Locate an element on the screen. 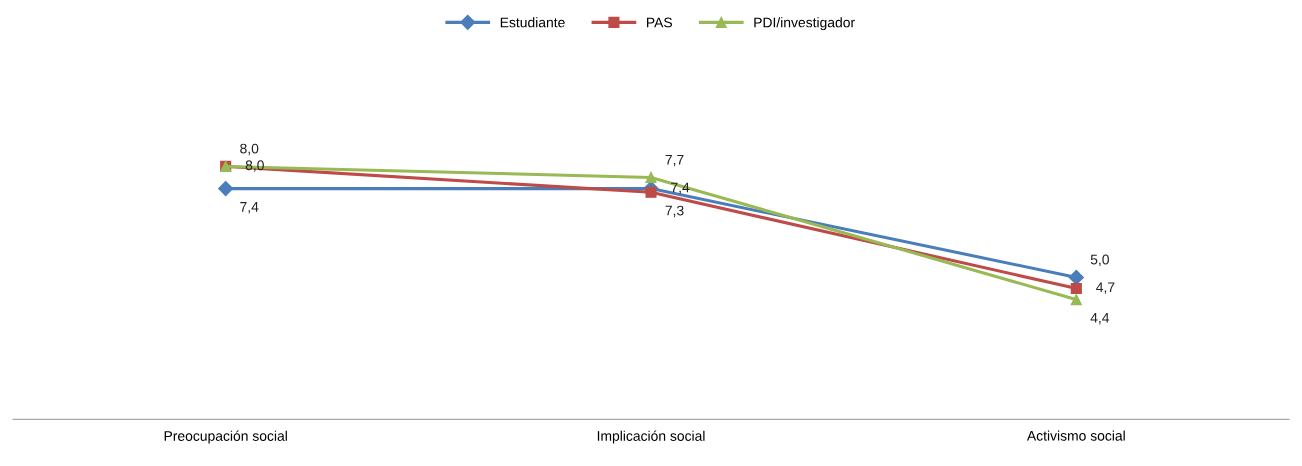  data-label: 4,7 is located at coordinates (1105, 288).